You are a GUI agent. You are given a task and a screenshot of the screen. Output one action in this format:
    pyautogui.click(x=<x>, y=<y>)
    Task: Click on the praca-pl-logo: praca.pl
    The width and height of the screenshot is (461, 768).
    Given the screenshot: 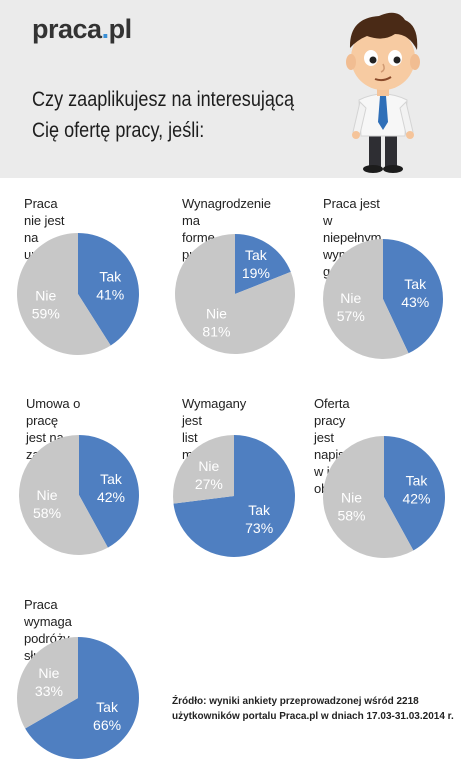 What is the action you would take?
    pyautogui.click(x=82, y=29)
    